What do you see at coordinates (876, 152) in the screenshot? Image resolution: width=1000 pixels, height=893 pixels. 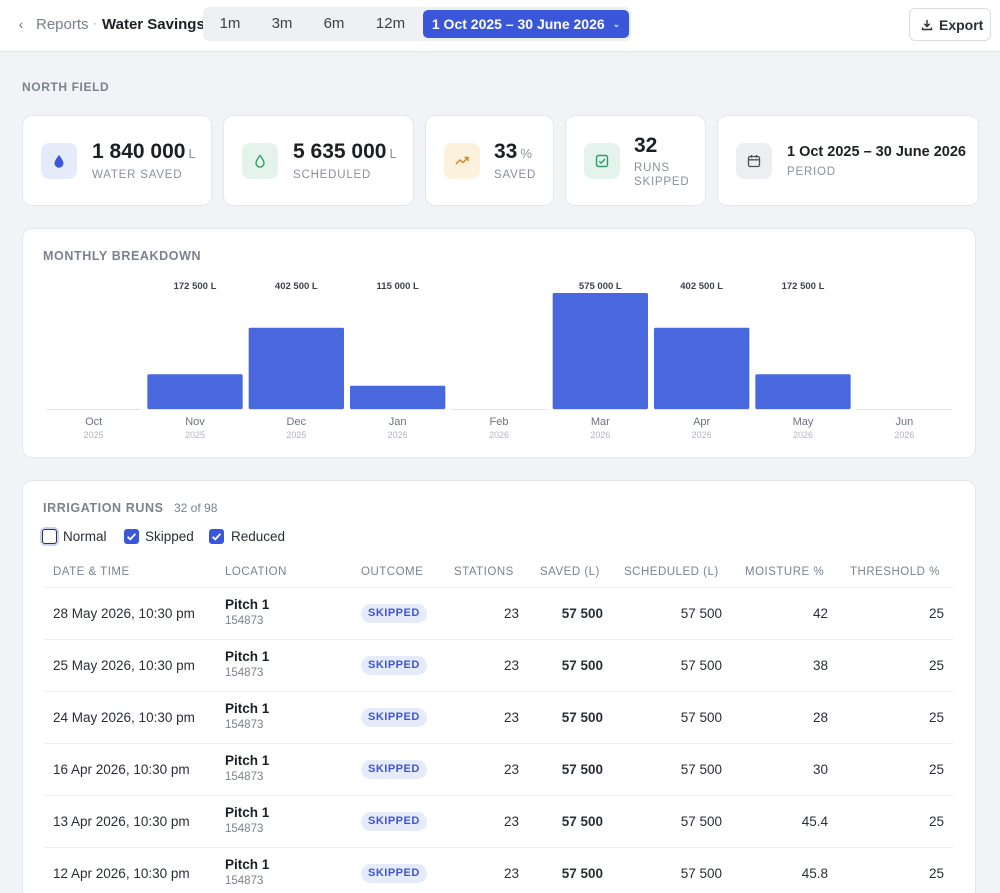 I see `stat-period-value: 1 Oct 2025 – 30 June 2026` at bounding box center [876, 152].